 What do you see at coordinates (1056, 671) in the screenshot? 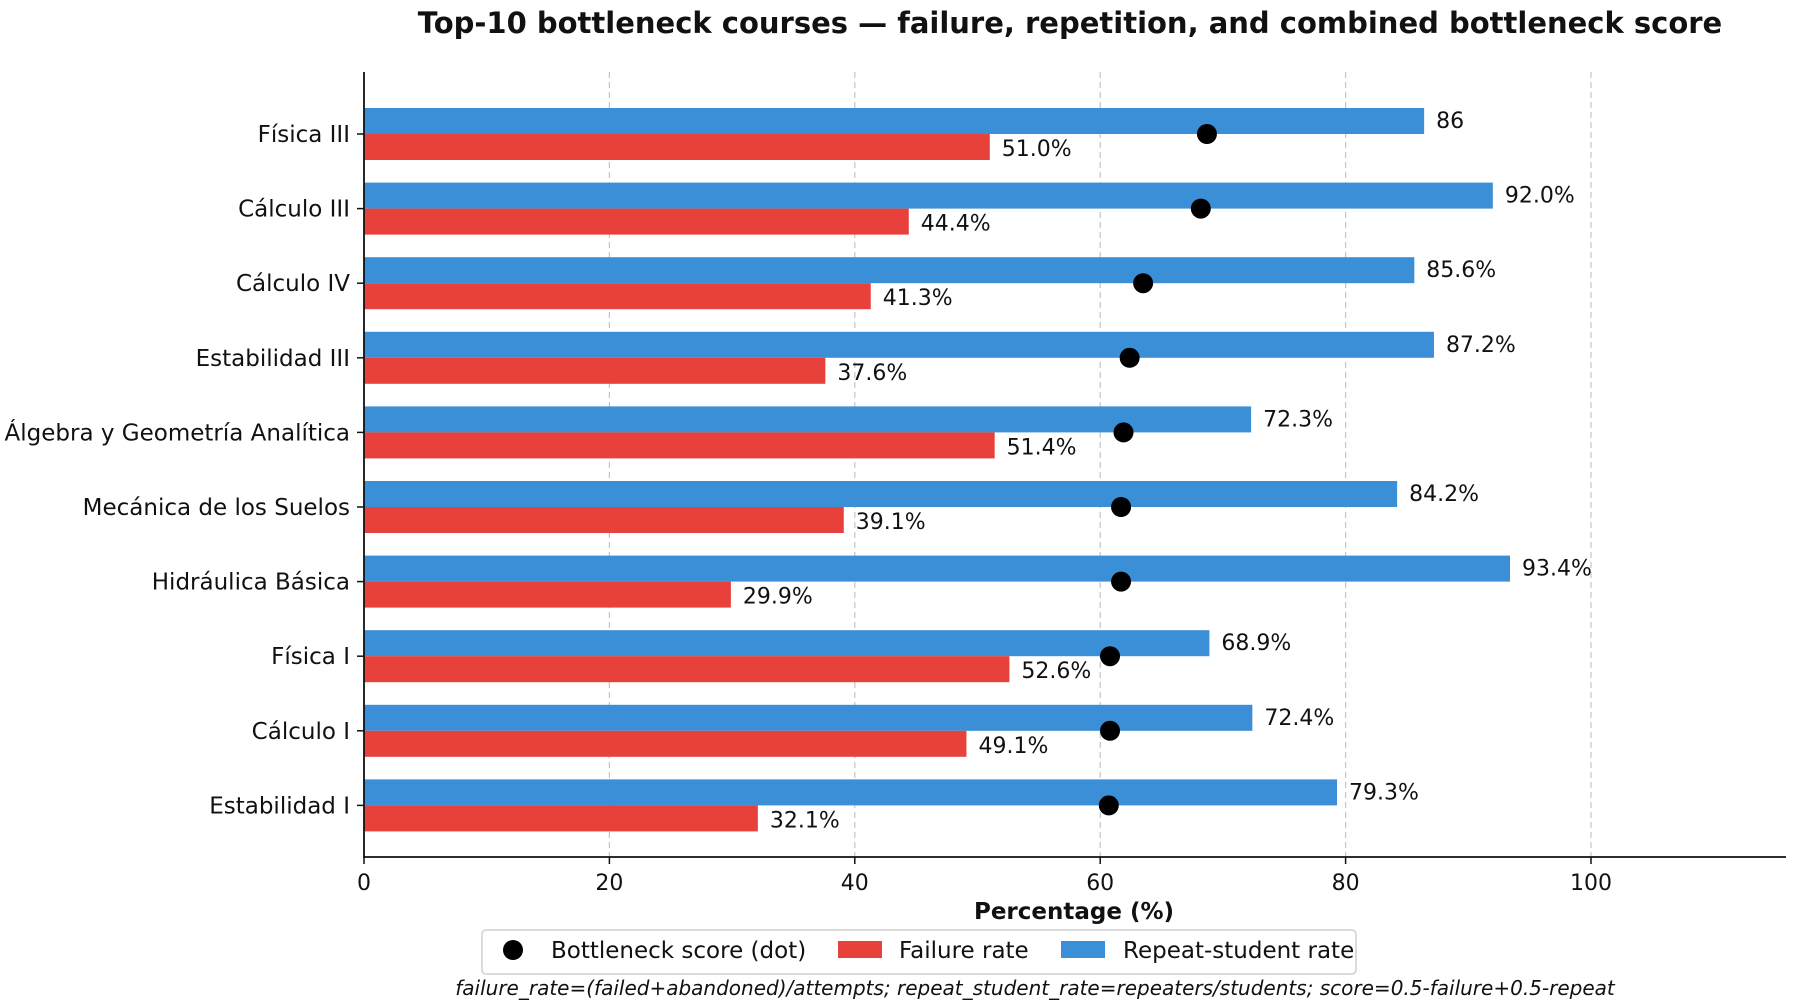
I see `failure-rate-label: 52.6%` at bounding box center [1056, 671].